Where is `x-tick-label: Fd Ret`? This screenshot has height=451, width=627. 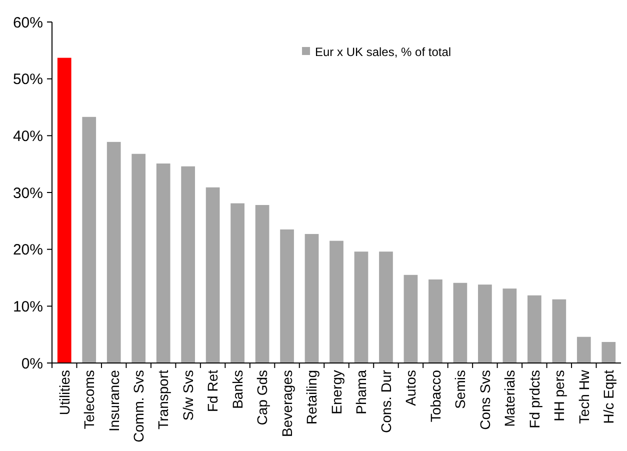
x-tick-label: Fd Ret is located at coordinates (212, 391).